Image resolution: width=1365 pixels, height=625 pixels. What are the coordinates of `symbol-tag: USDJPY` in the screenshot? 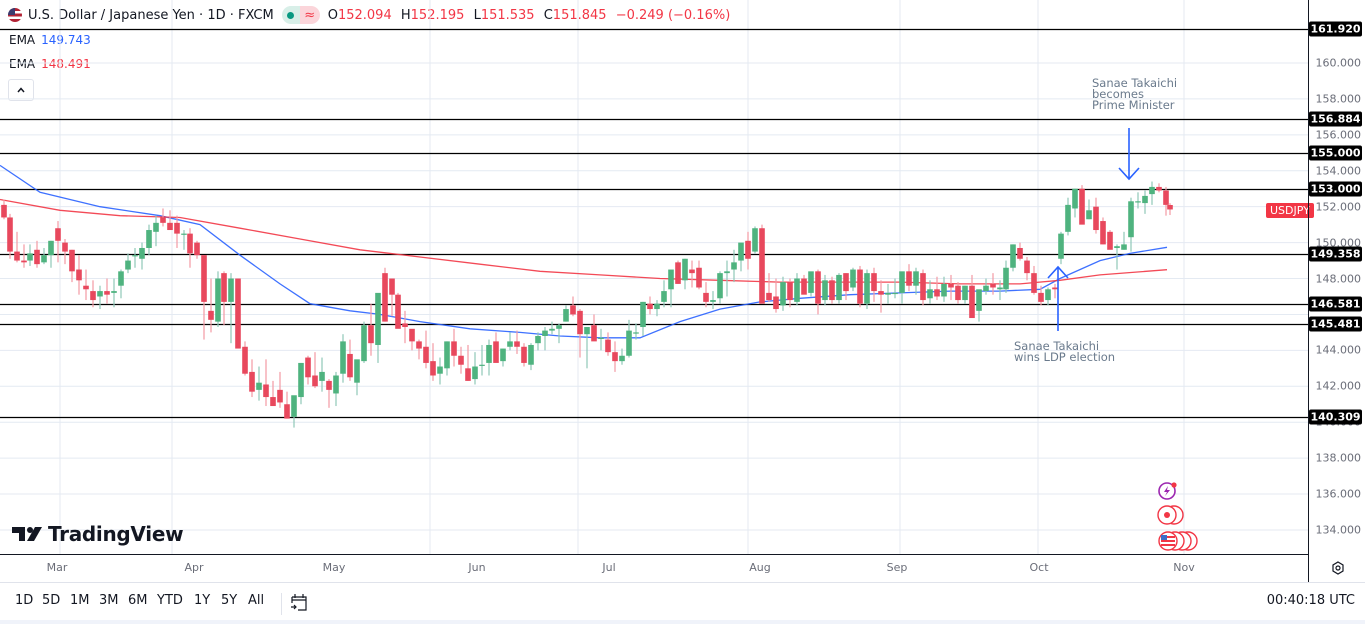 It's located at (1290, 210).